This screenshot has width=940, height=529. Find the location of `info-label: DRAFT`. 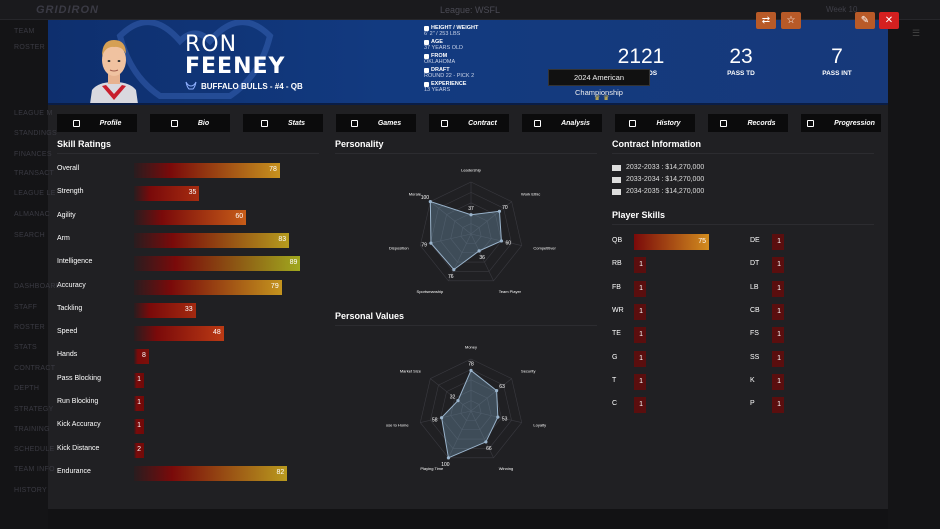

info-label: DRAFT is located at coordinates (449, 70).